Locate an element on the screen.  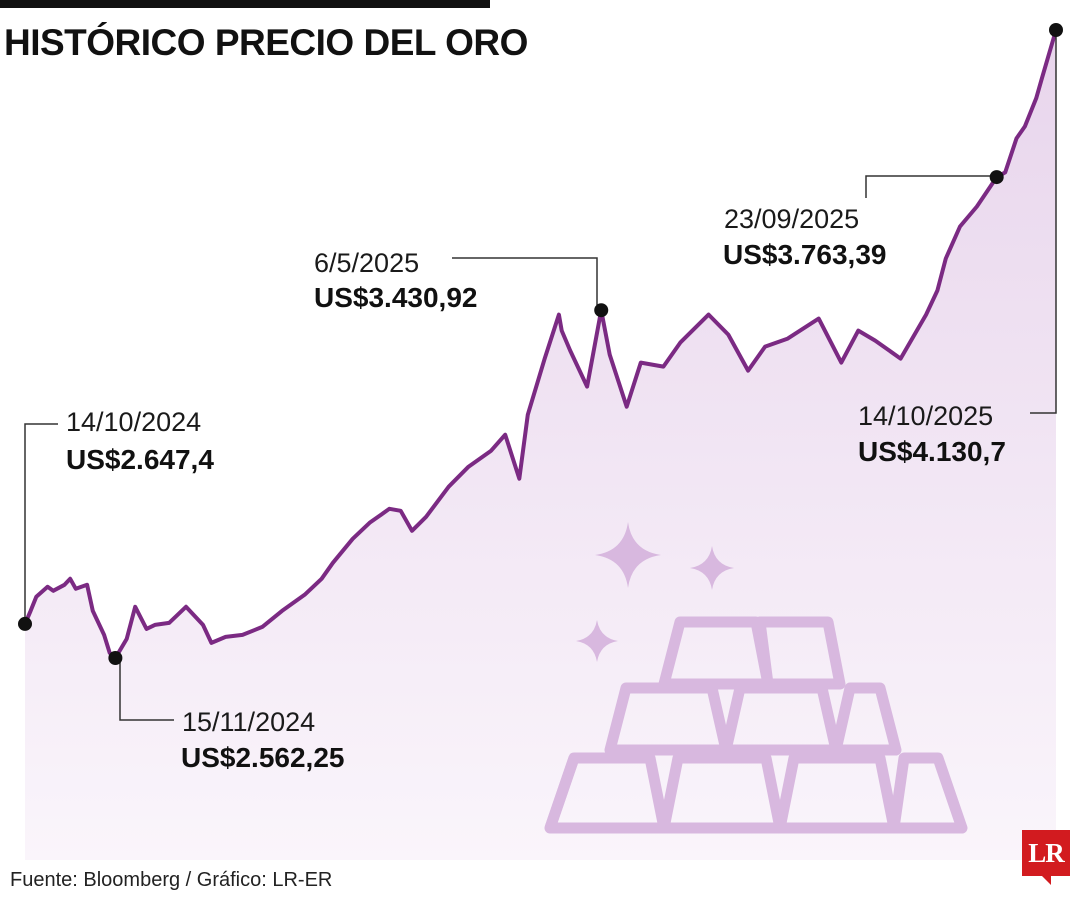
annotation-date: 6/5/2025 is located at coordinates (366, 263).